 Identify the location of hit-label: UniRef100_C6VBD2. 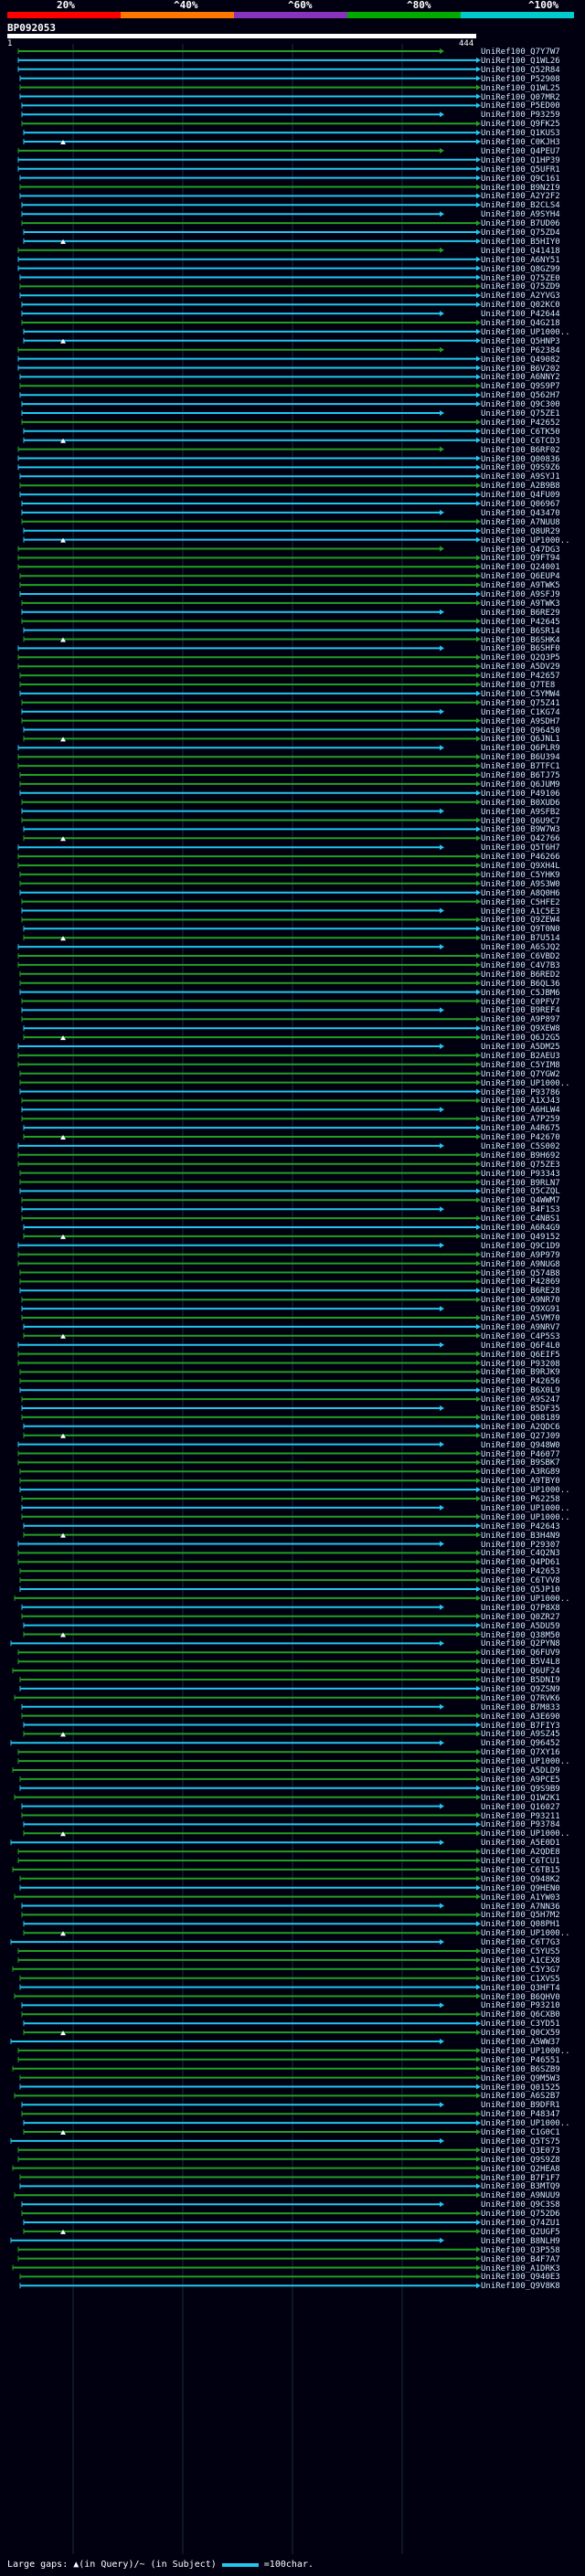
(520, 956).